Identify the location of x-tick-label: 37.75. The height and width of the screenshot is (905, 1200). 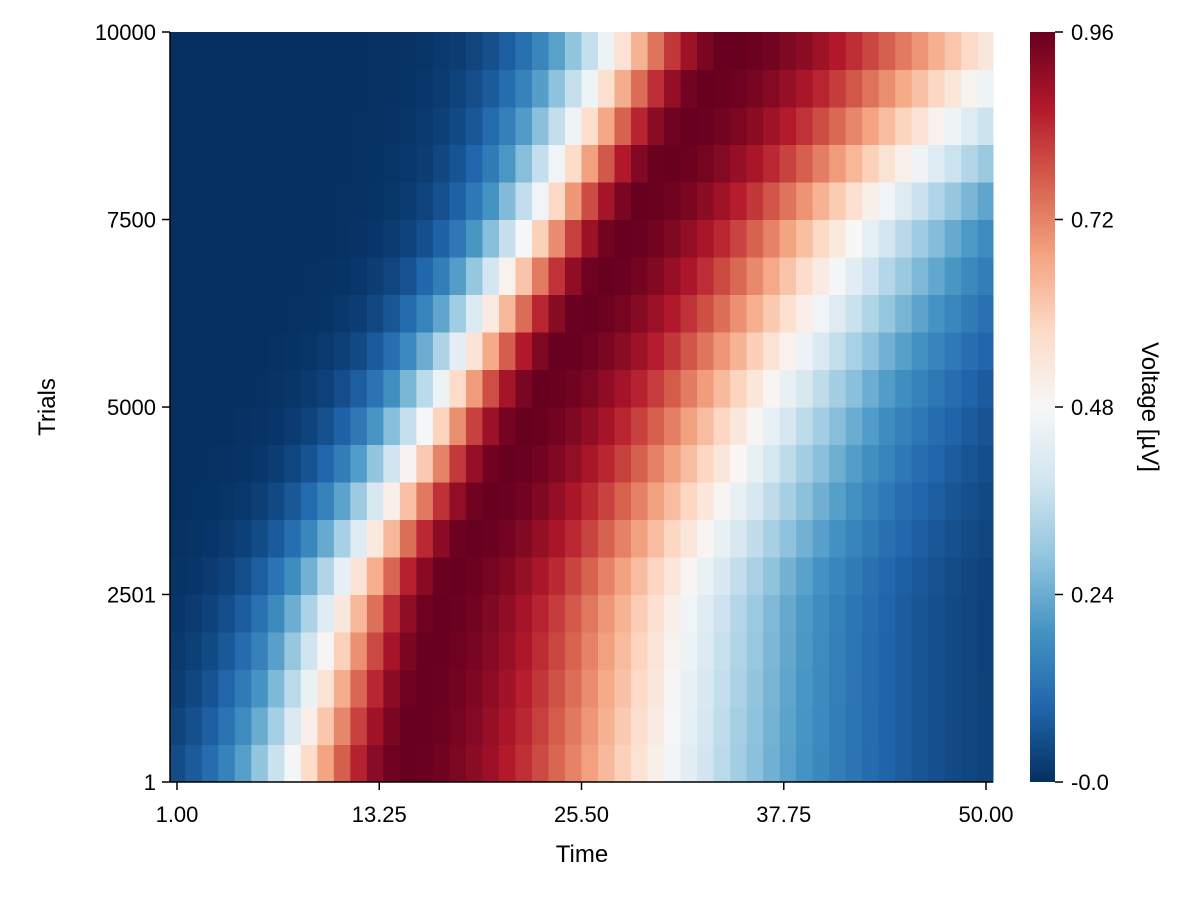
(783, 814).